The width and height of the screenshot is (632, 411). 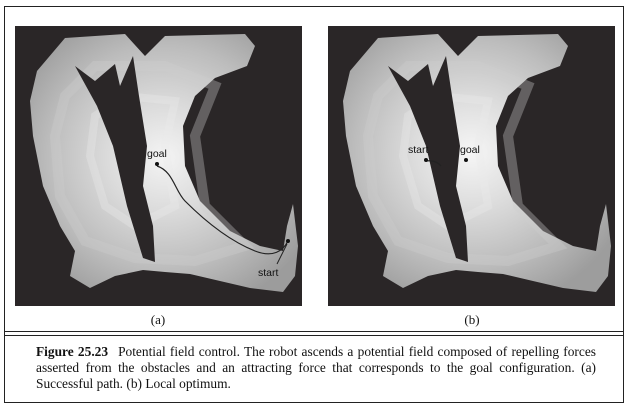 I want to click on goal-label-b: goal, so click(x=470, y=150).